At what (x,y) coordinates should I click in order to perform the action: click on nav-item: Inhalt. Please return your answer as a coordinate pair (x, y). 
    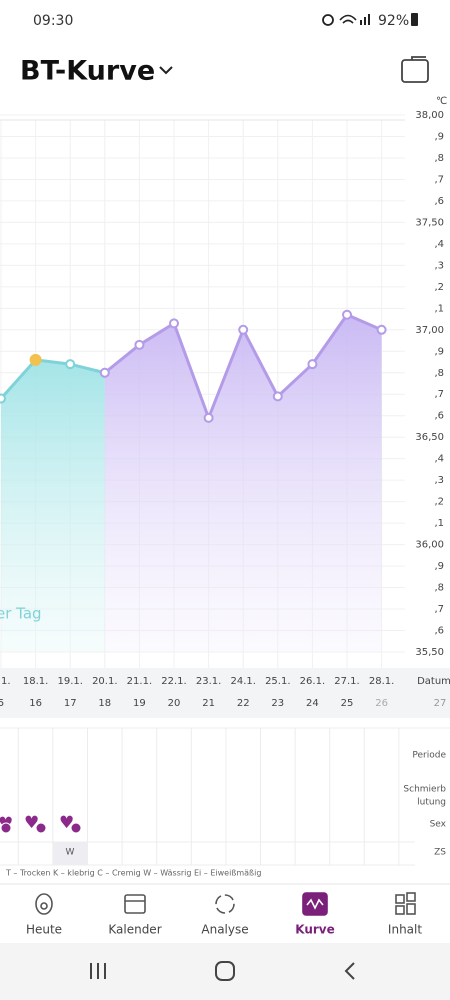
    Looking at the image, I should click on (405, 930).